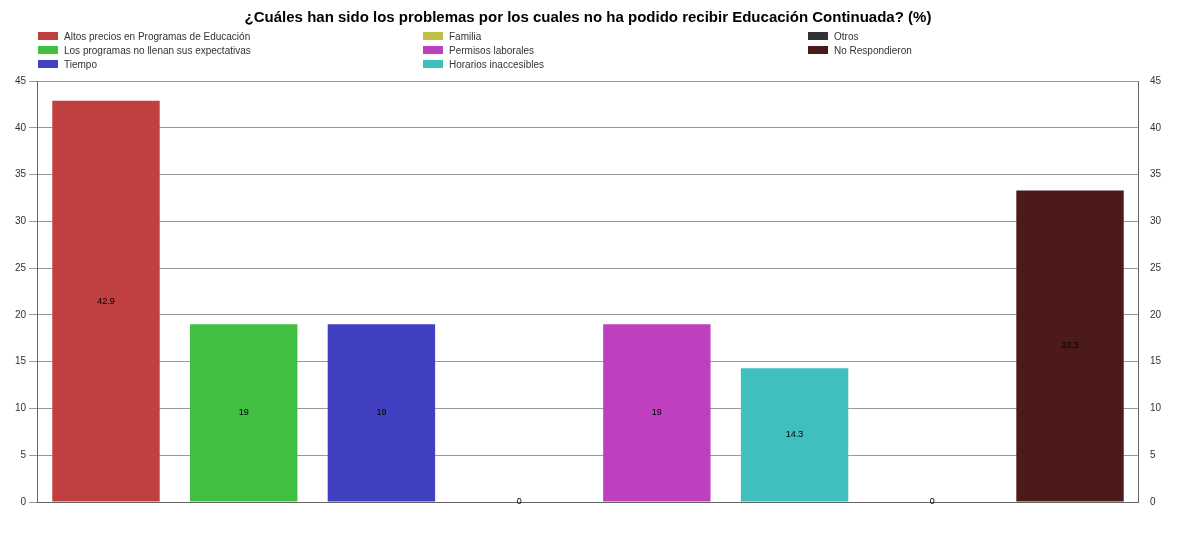 The image size is (1180, 548). Describe the element at coordinates (1155, 127) in the screenshot. I see `y2-tick-label: 40` at that location.